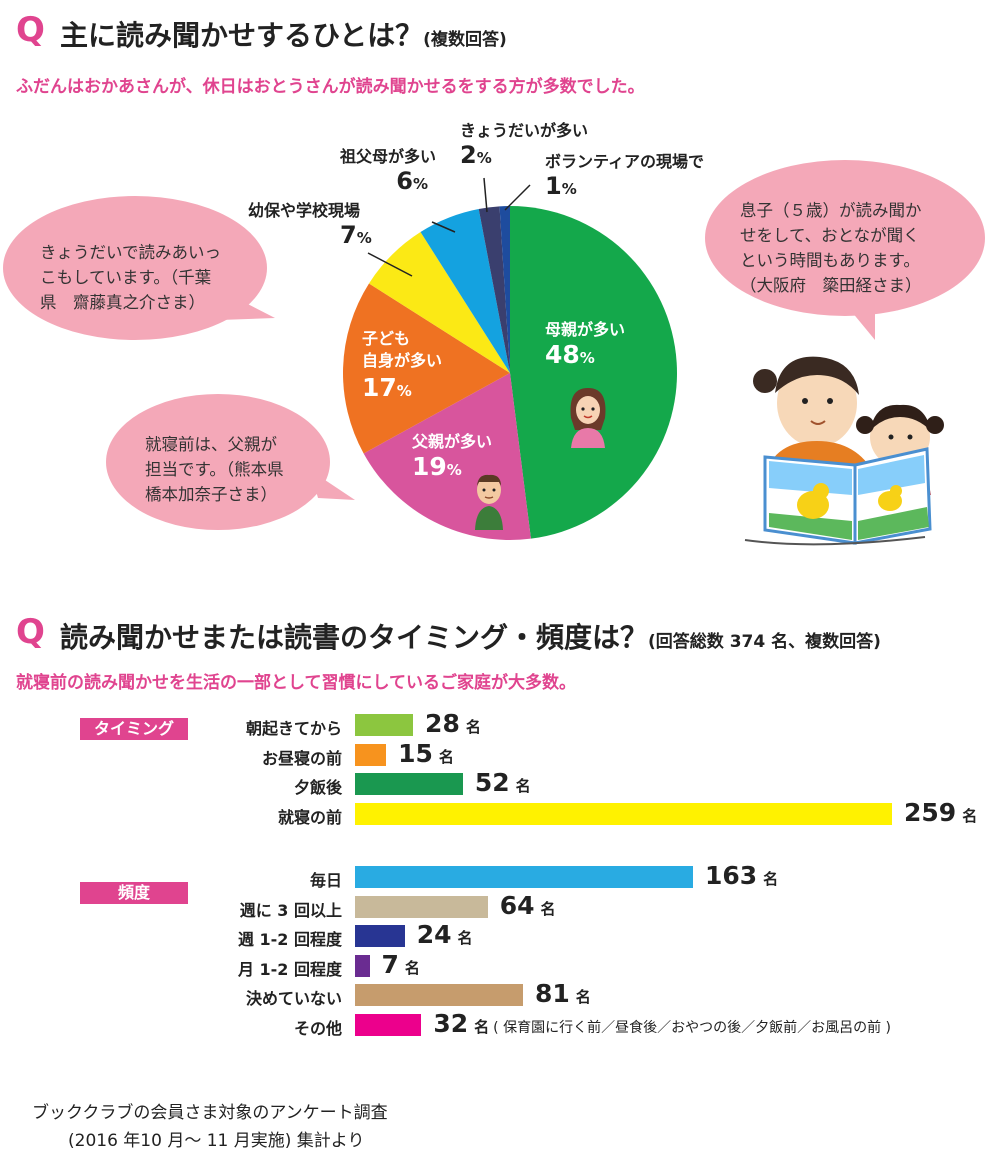 The height and width of the screenshot is (1165, 1000). I want to click on pie-label-mother: 母親が多い 48%, so click(585, 344).